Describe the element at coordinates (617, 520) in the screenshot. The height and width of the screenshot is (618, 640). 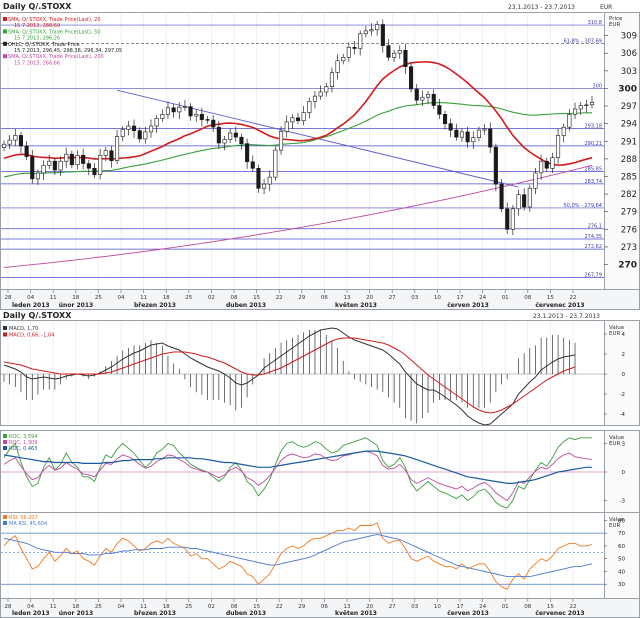
I see `rsi-unit-label: Value` at that location.